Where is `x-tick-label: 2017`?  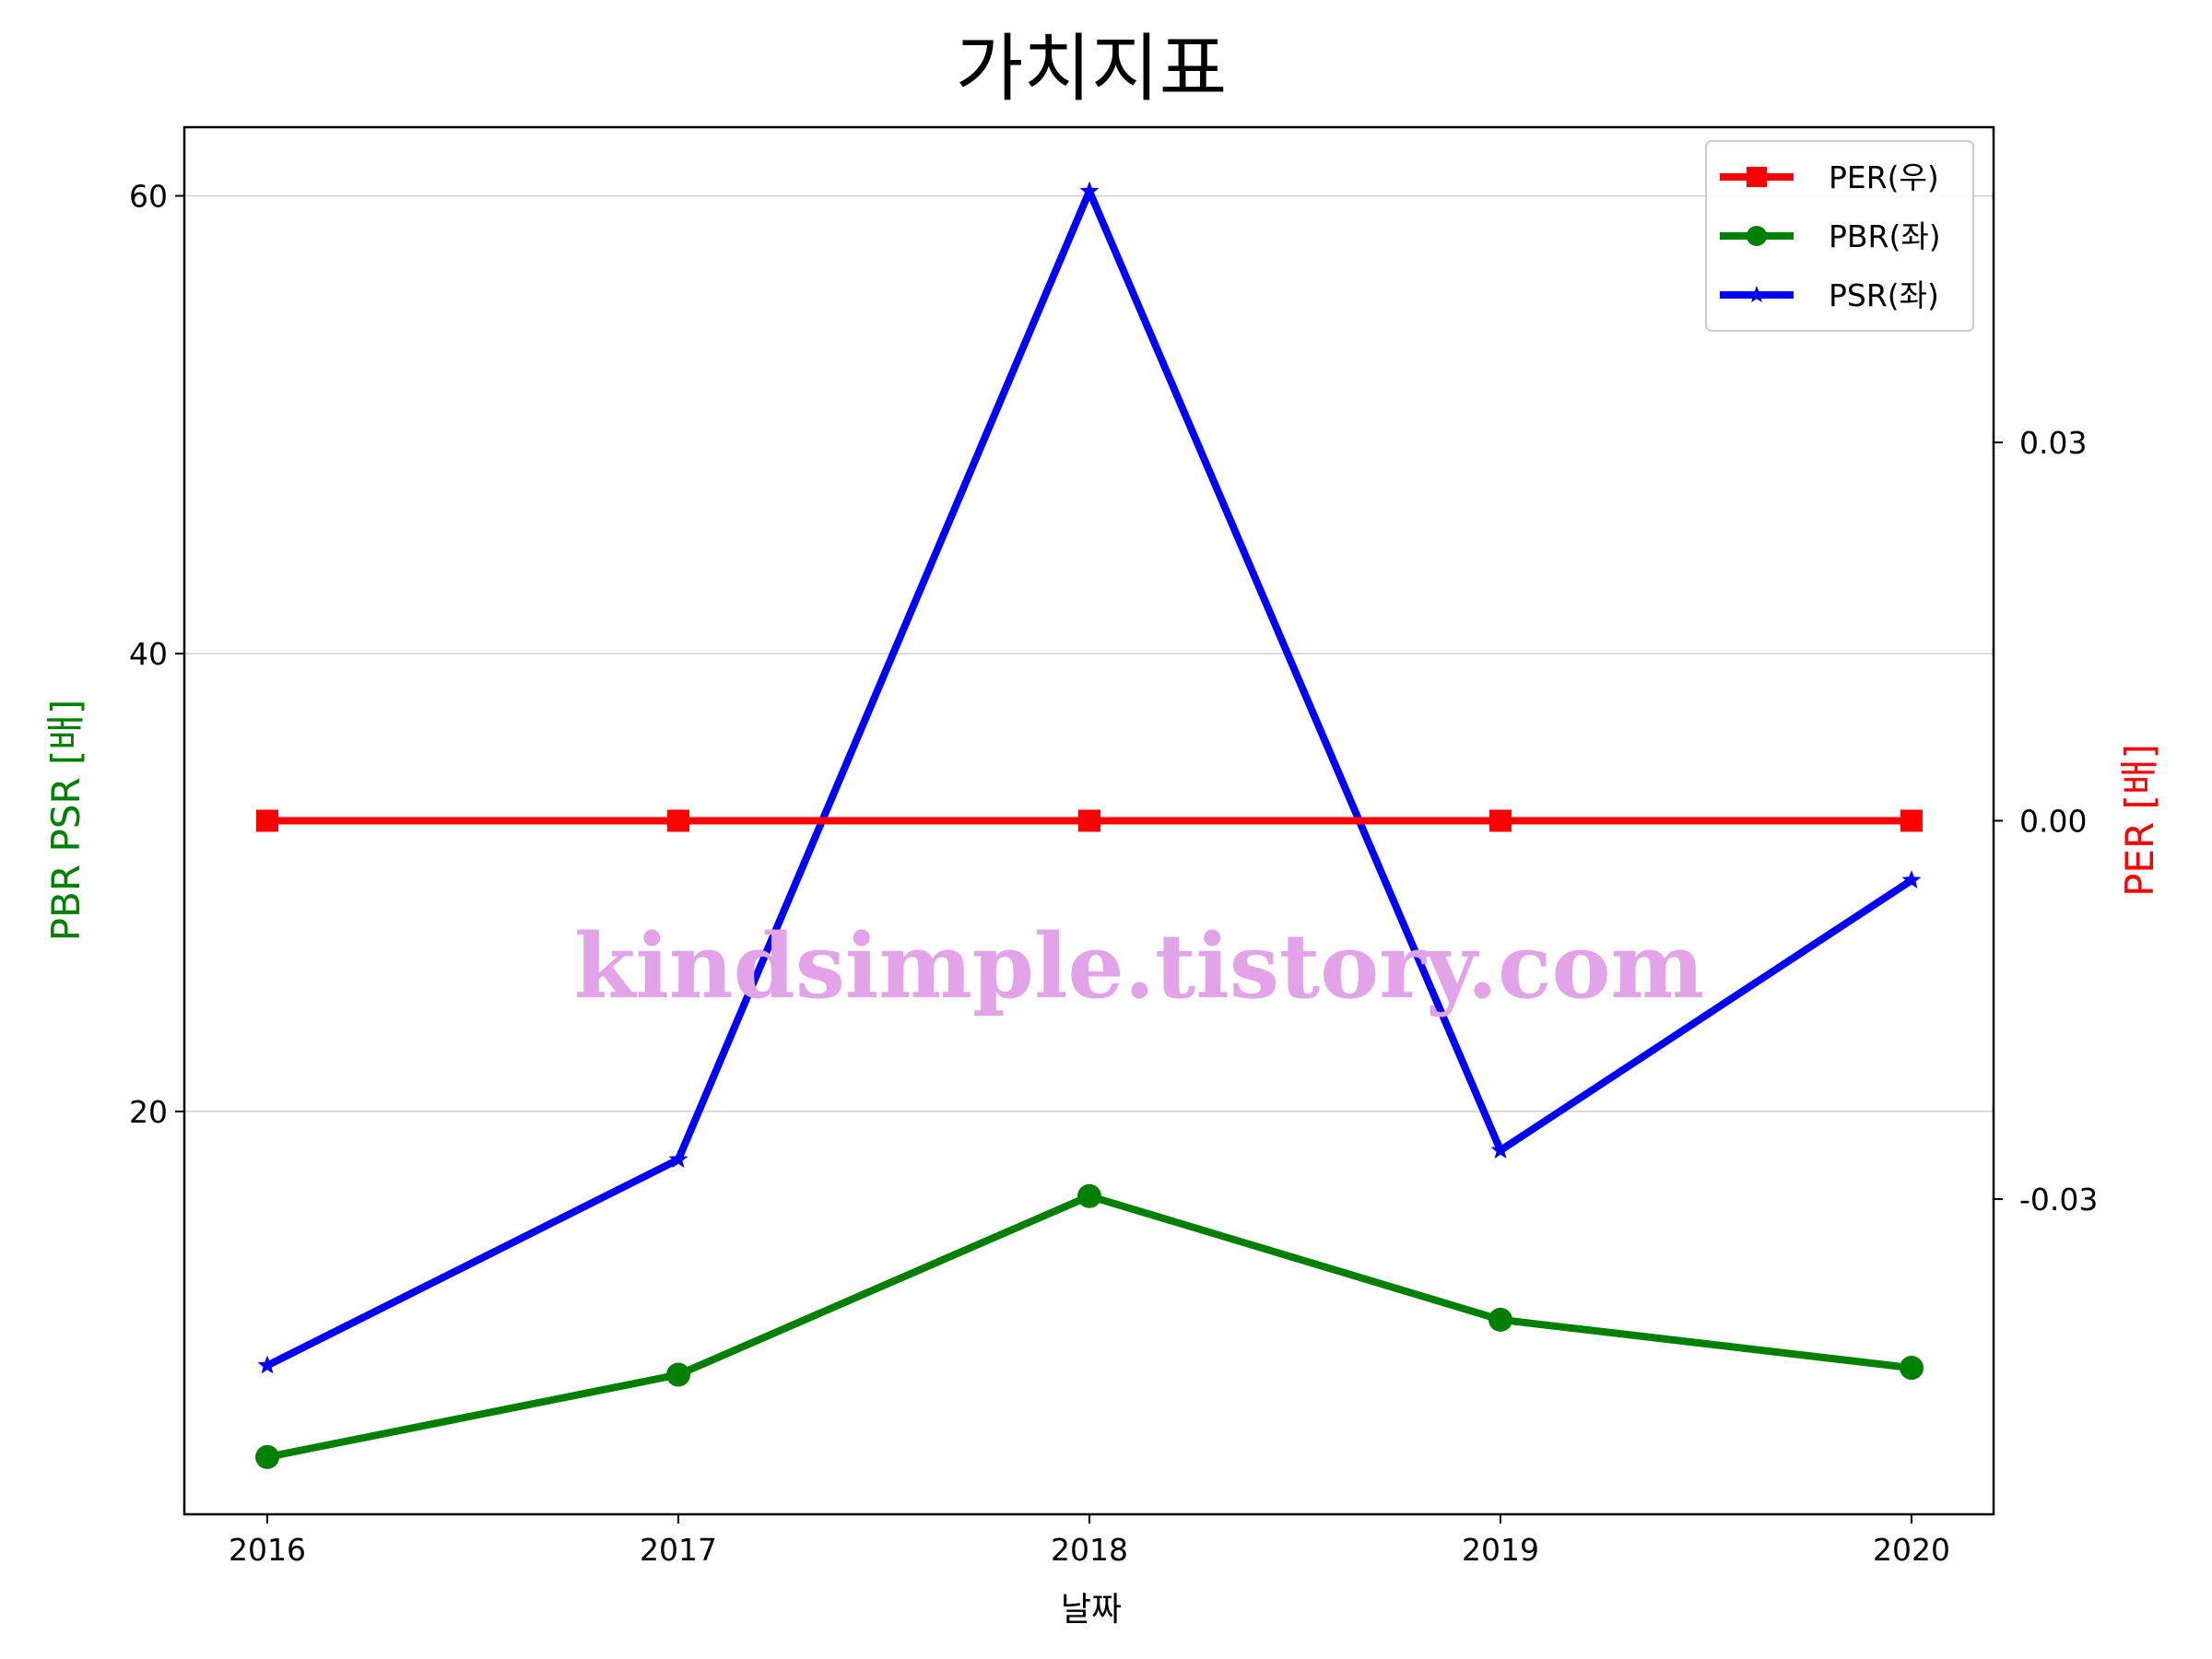 x-tick-label: 2017 is located at coordinates (678, 1550).